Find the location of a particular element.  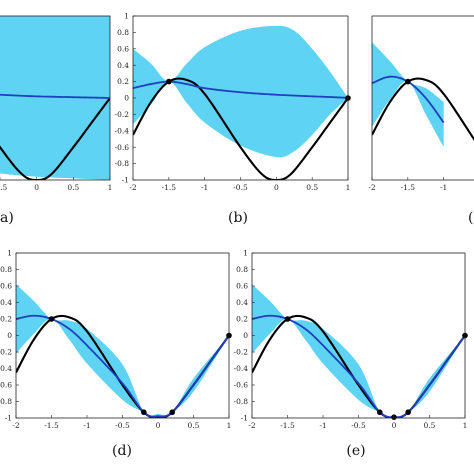

panel-caption: (c is located at coordinates (471, 218).